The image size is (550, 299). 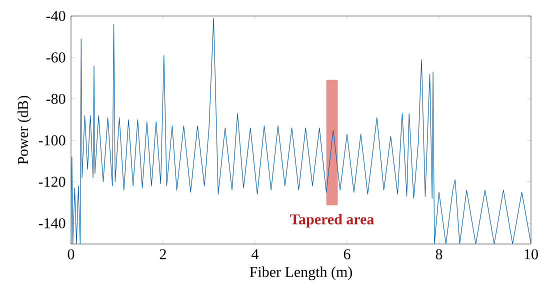 What do you see at coordinates (56, 57) in the screenshot?
I see `y-tick-label: -60` at bounding box center [56, 57].